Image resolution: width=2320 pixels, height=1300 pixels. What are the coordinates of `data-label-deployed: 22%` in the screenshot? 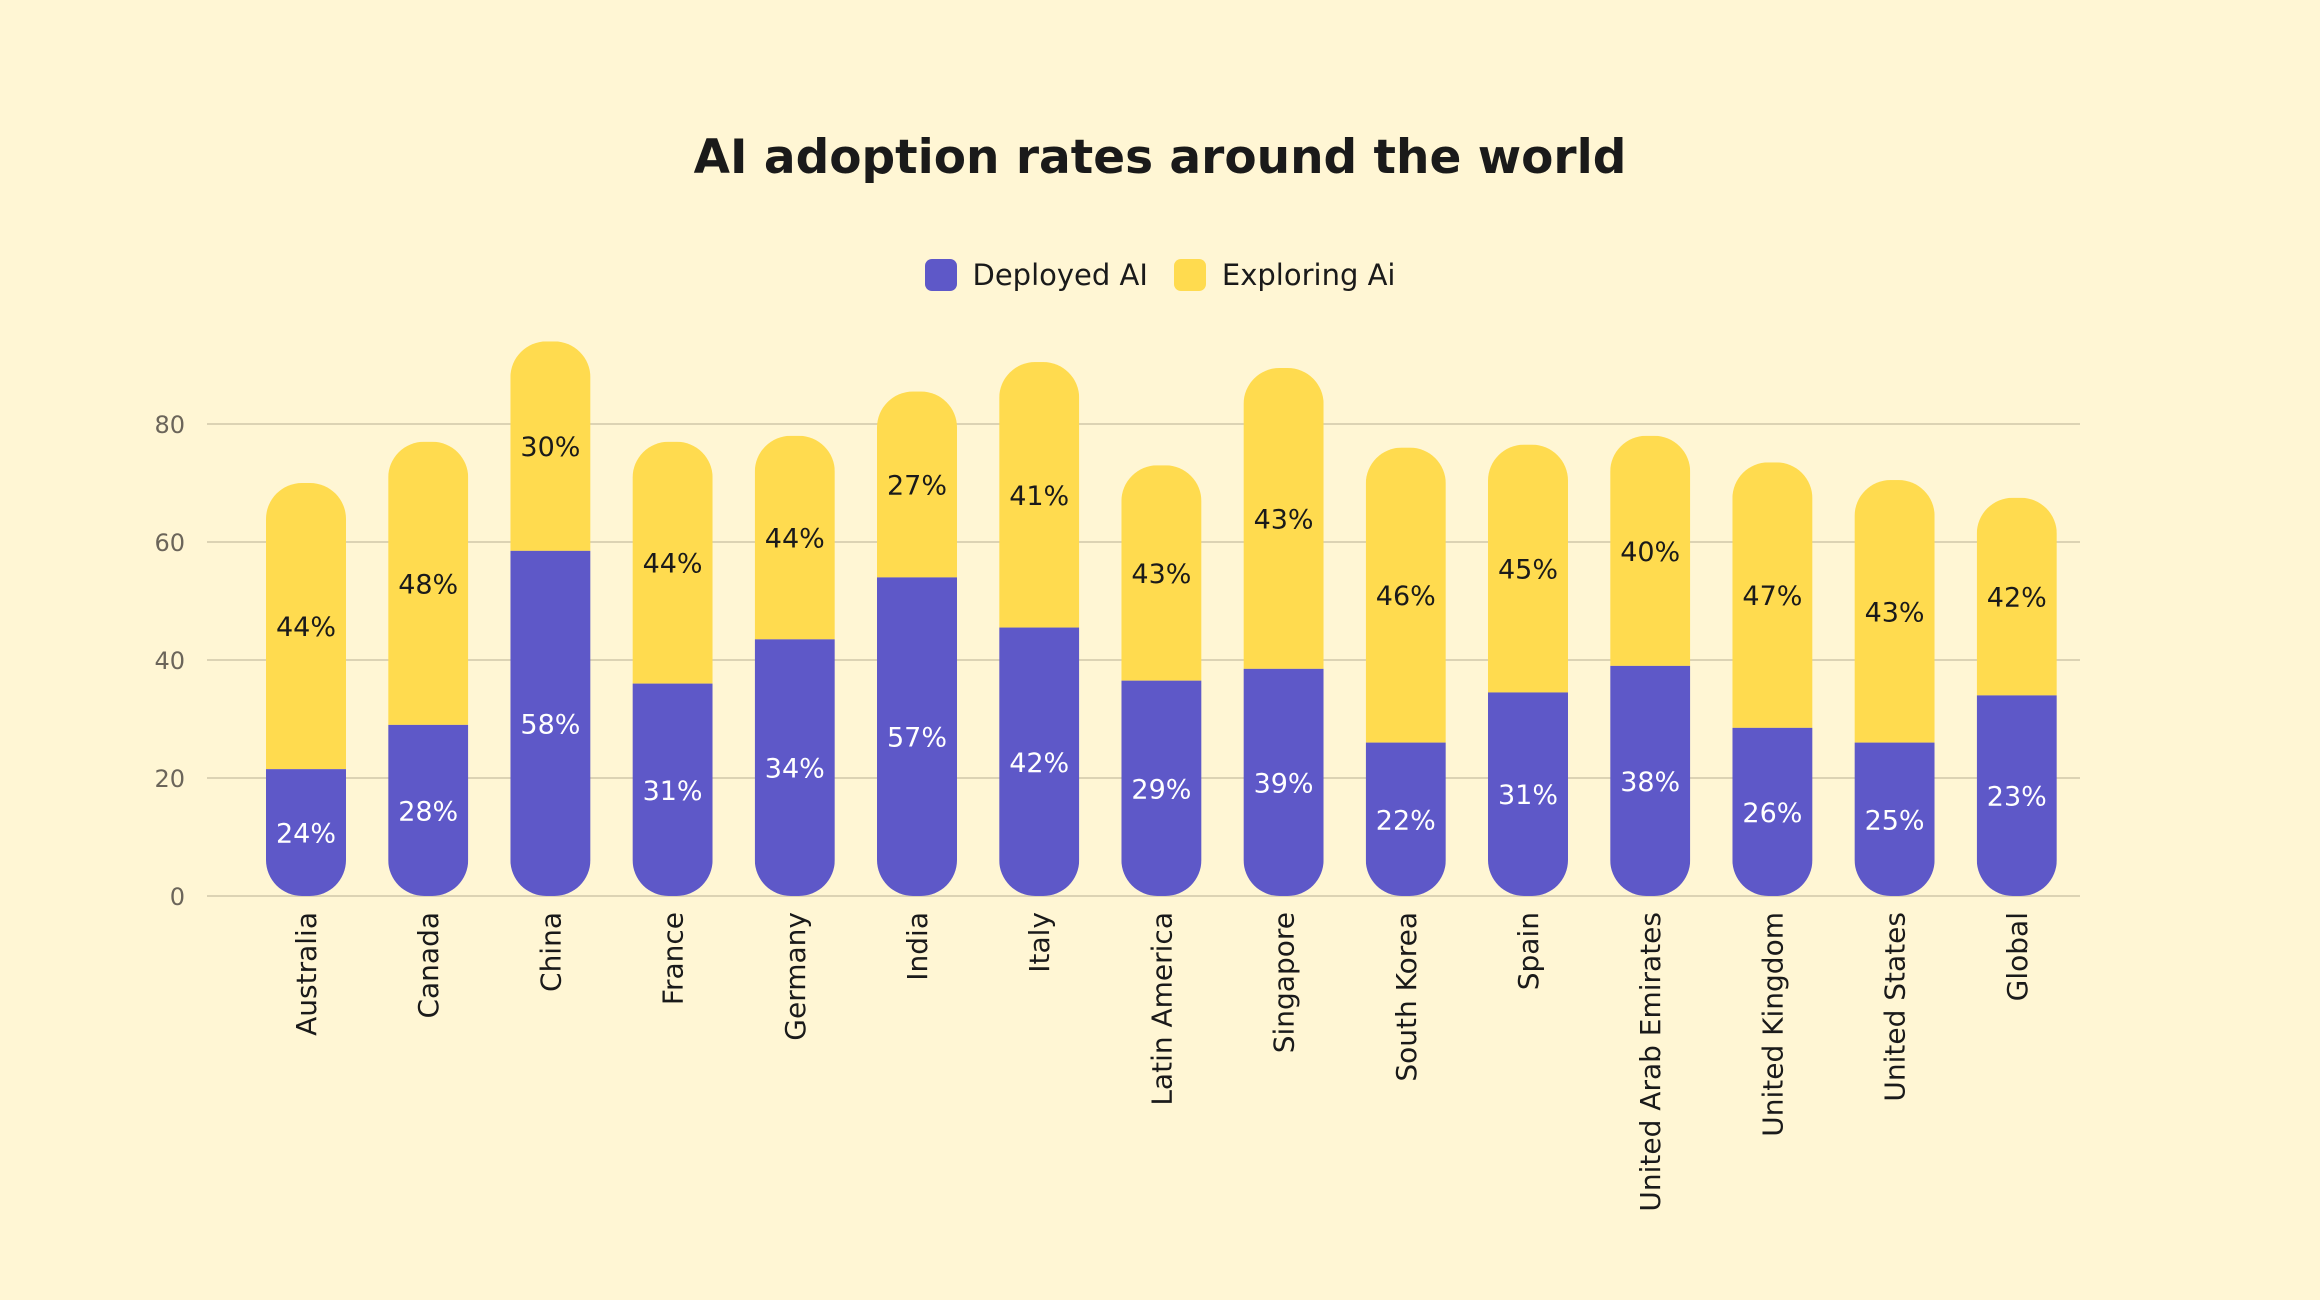 It's located at (1406, 820).